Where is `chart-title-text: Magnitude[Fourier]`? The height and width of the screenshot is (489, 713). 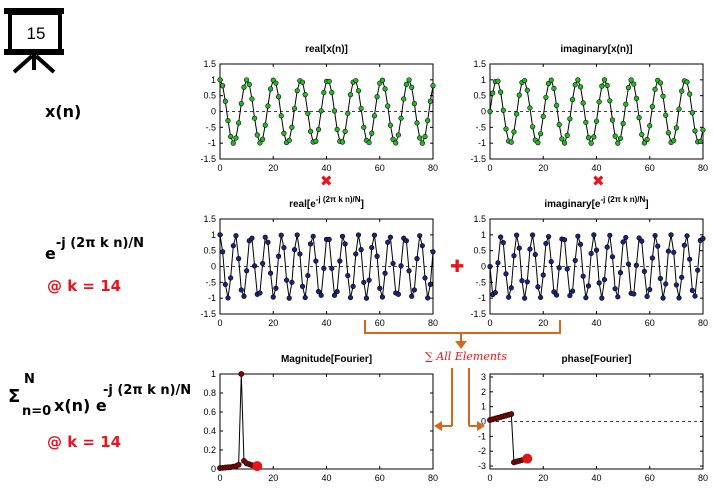
chart-title-text: Magnitude[Fourier] is located at coordinates (326, 359).